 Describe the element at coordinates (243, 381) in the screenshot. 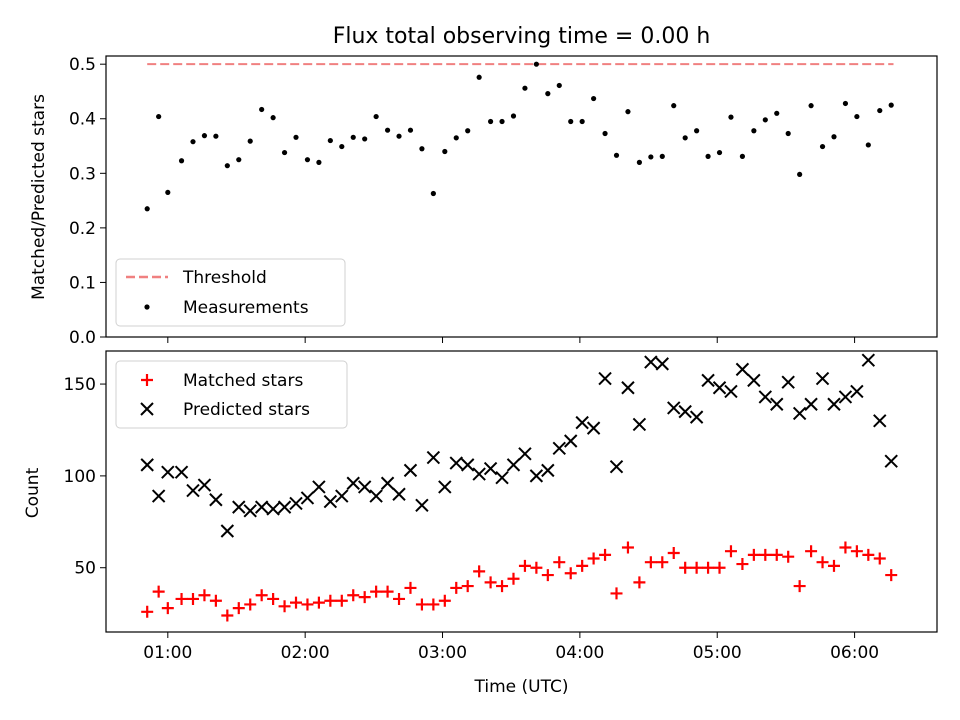

I see `matched-legend-label: Matched stars` at that location.